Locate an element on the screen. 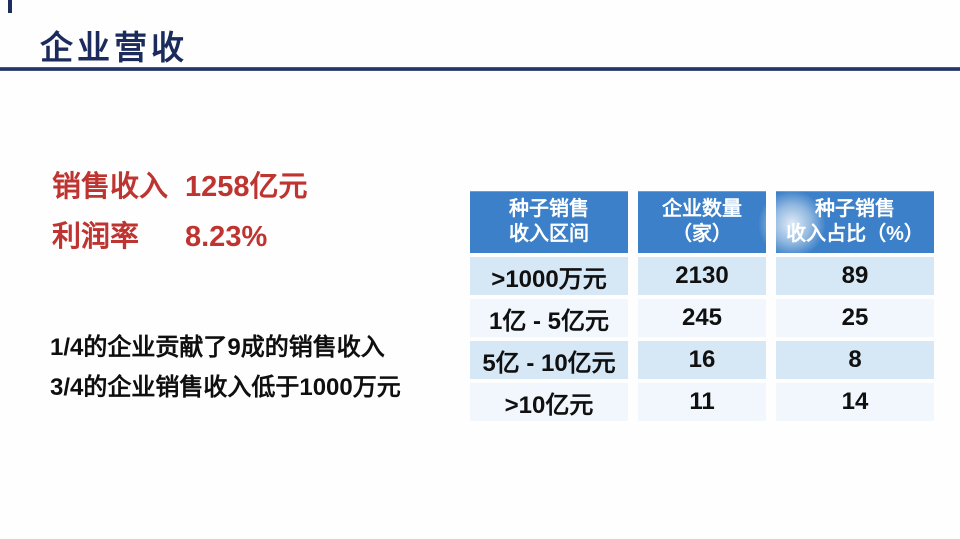  cell-range-row2: 1亿 - 5亿元 is located at coordinates (549, 318).